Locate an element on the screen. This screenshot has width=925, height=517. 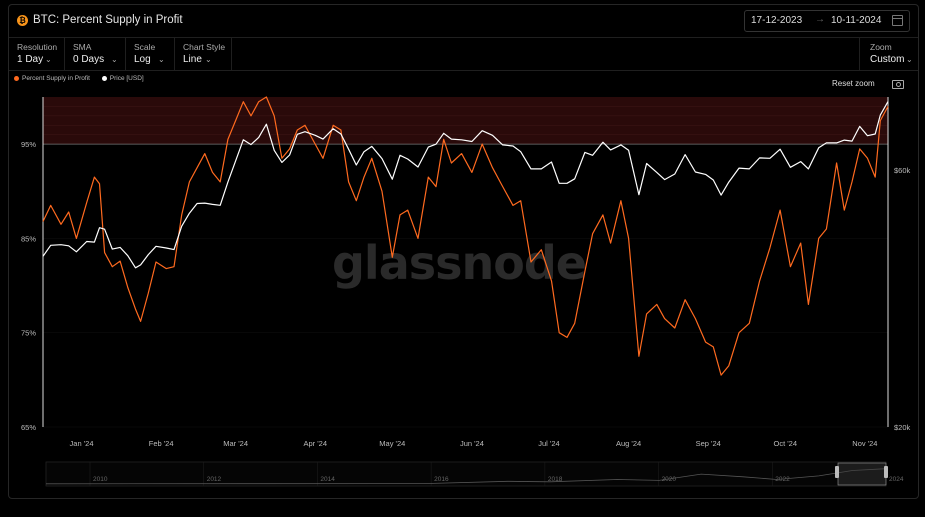
x-tick-label: Apr '24 is located at coordinates (315, 443).